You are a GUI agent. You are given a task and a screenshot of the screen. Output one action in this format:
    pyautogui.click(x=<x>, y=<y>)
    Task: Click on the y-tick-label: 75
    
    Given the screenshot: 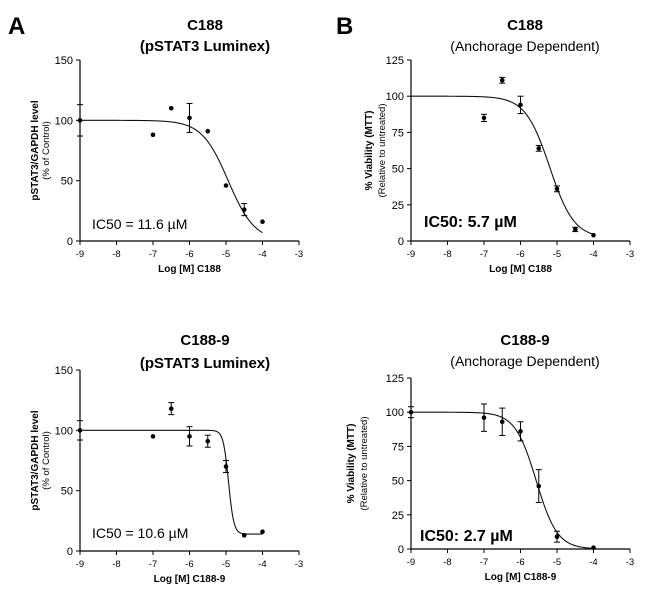 What is the action you would take?
    pyautogui.click(x=398, y=133)
    